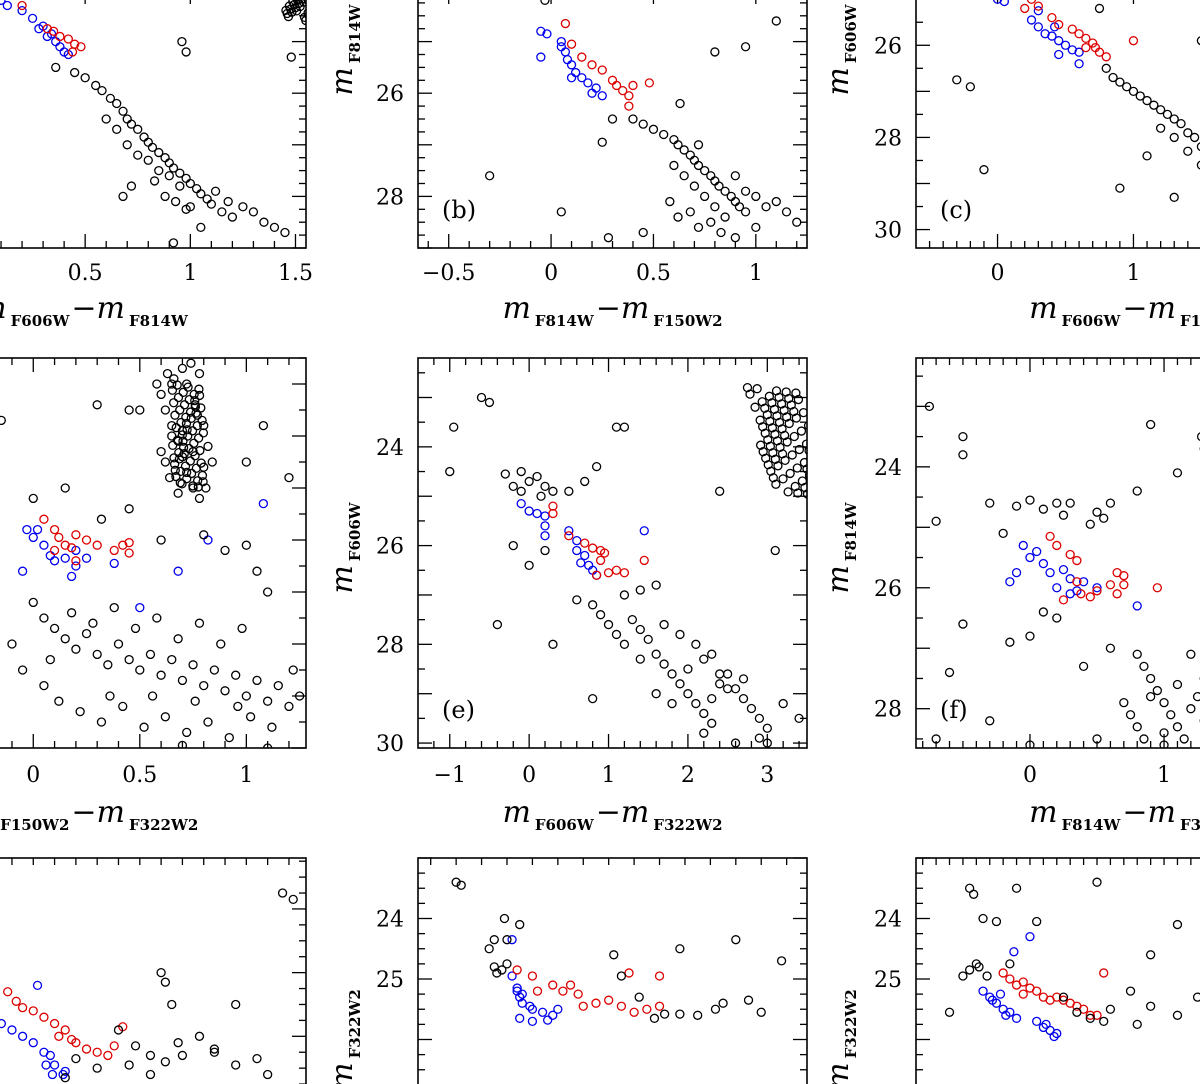 This screenshot has width=1200, height=1084. Describe the element at coordinates (295, 273) in the screenshot. I see `x-tick-label: 1.5` at that location.